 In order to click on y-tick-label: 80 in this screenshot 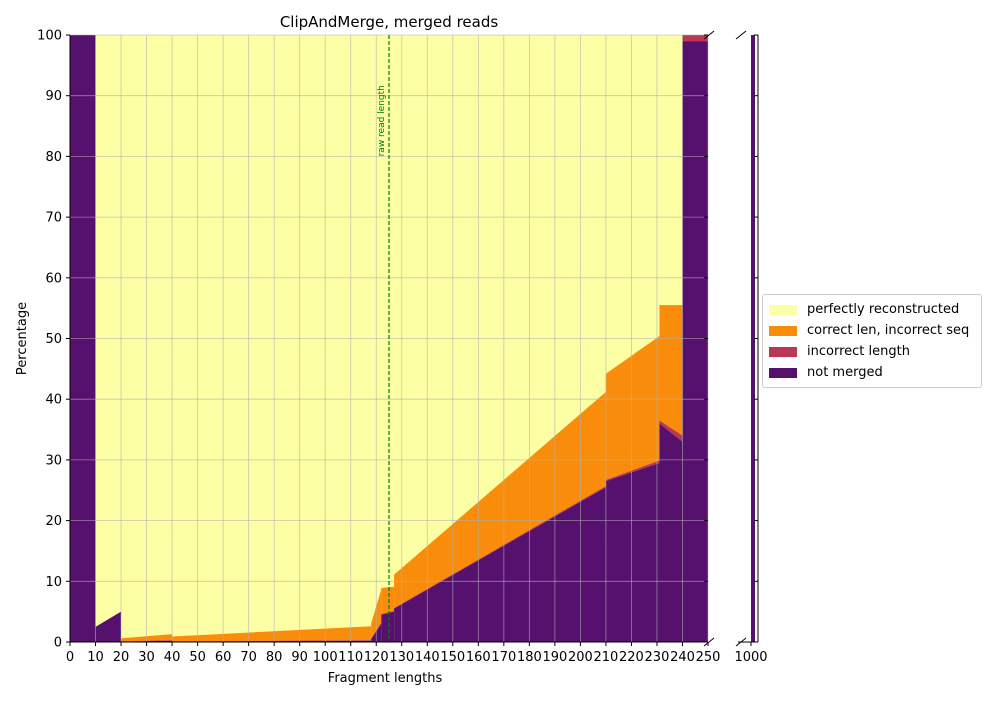, I will do `click(53, 157)`.